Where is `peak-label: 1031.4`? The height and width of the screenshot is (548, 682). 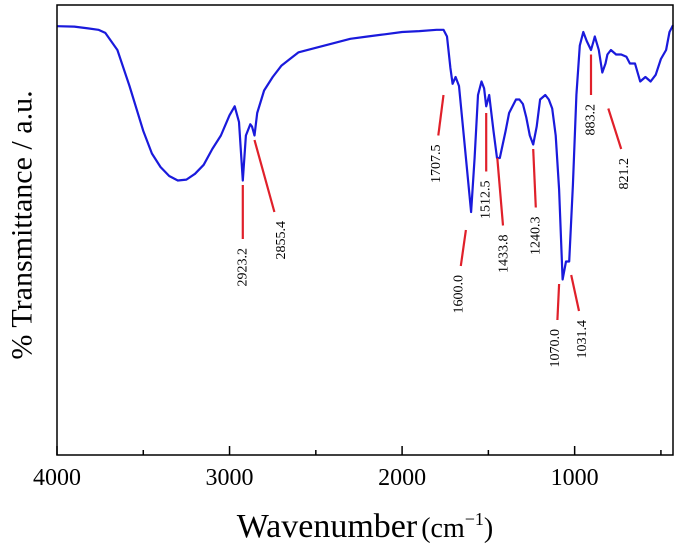
peak-label: 1031.4 is located at coordinates (582, 339).